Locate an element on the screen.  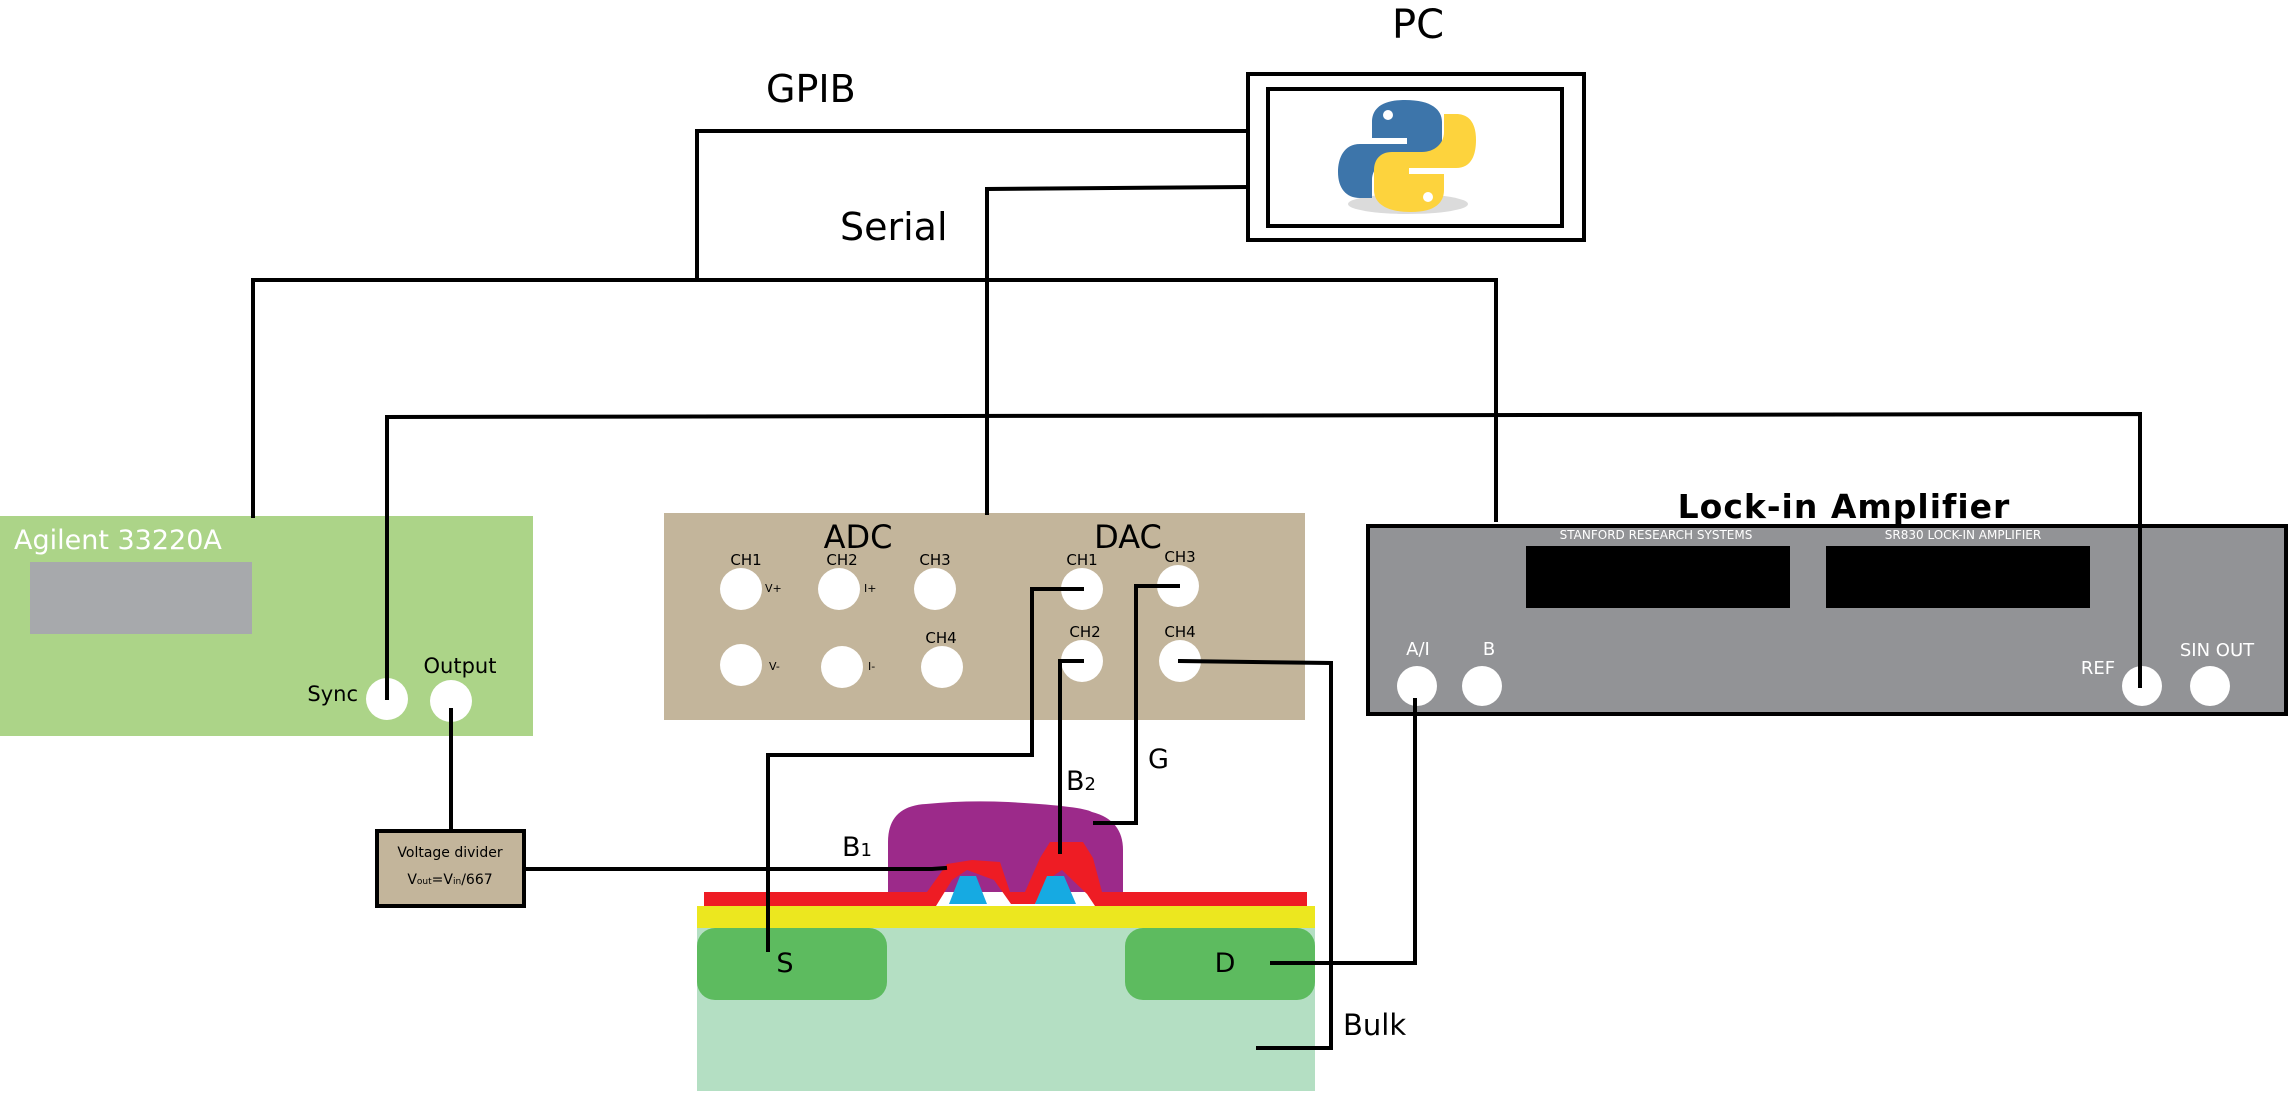
dac-ch3-gate-wire is located at coordinates (1136, 704).